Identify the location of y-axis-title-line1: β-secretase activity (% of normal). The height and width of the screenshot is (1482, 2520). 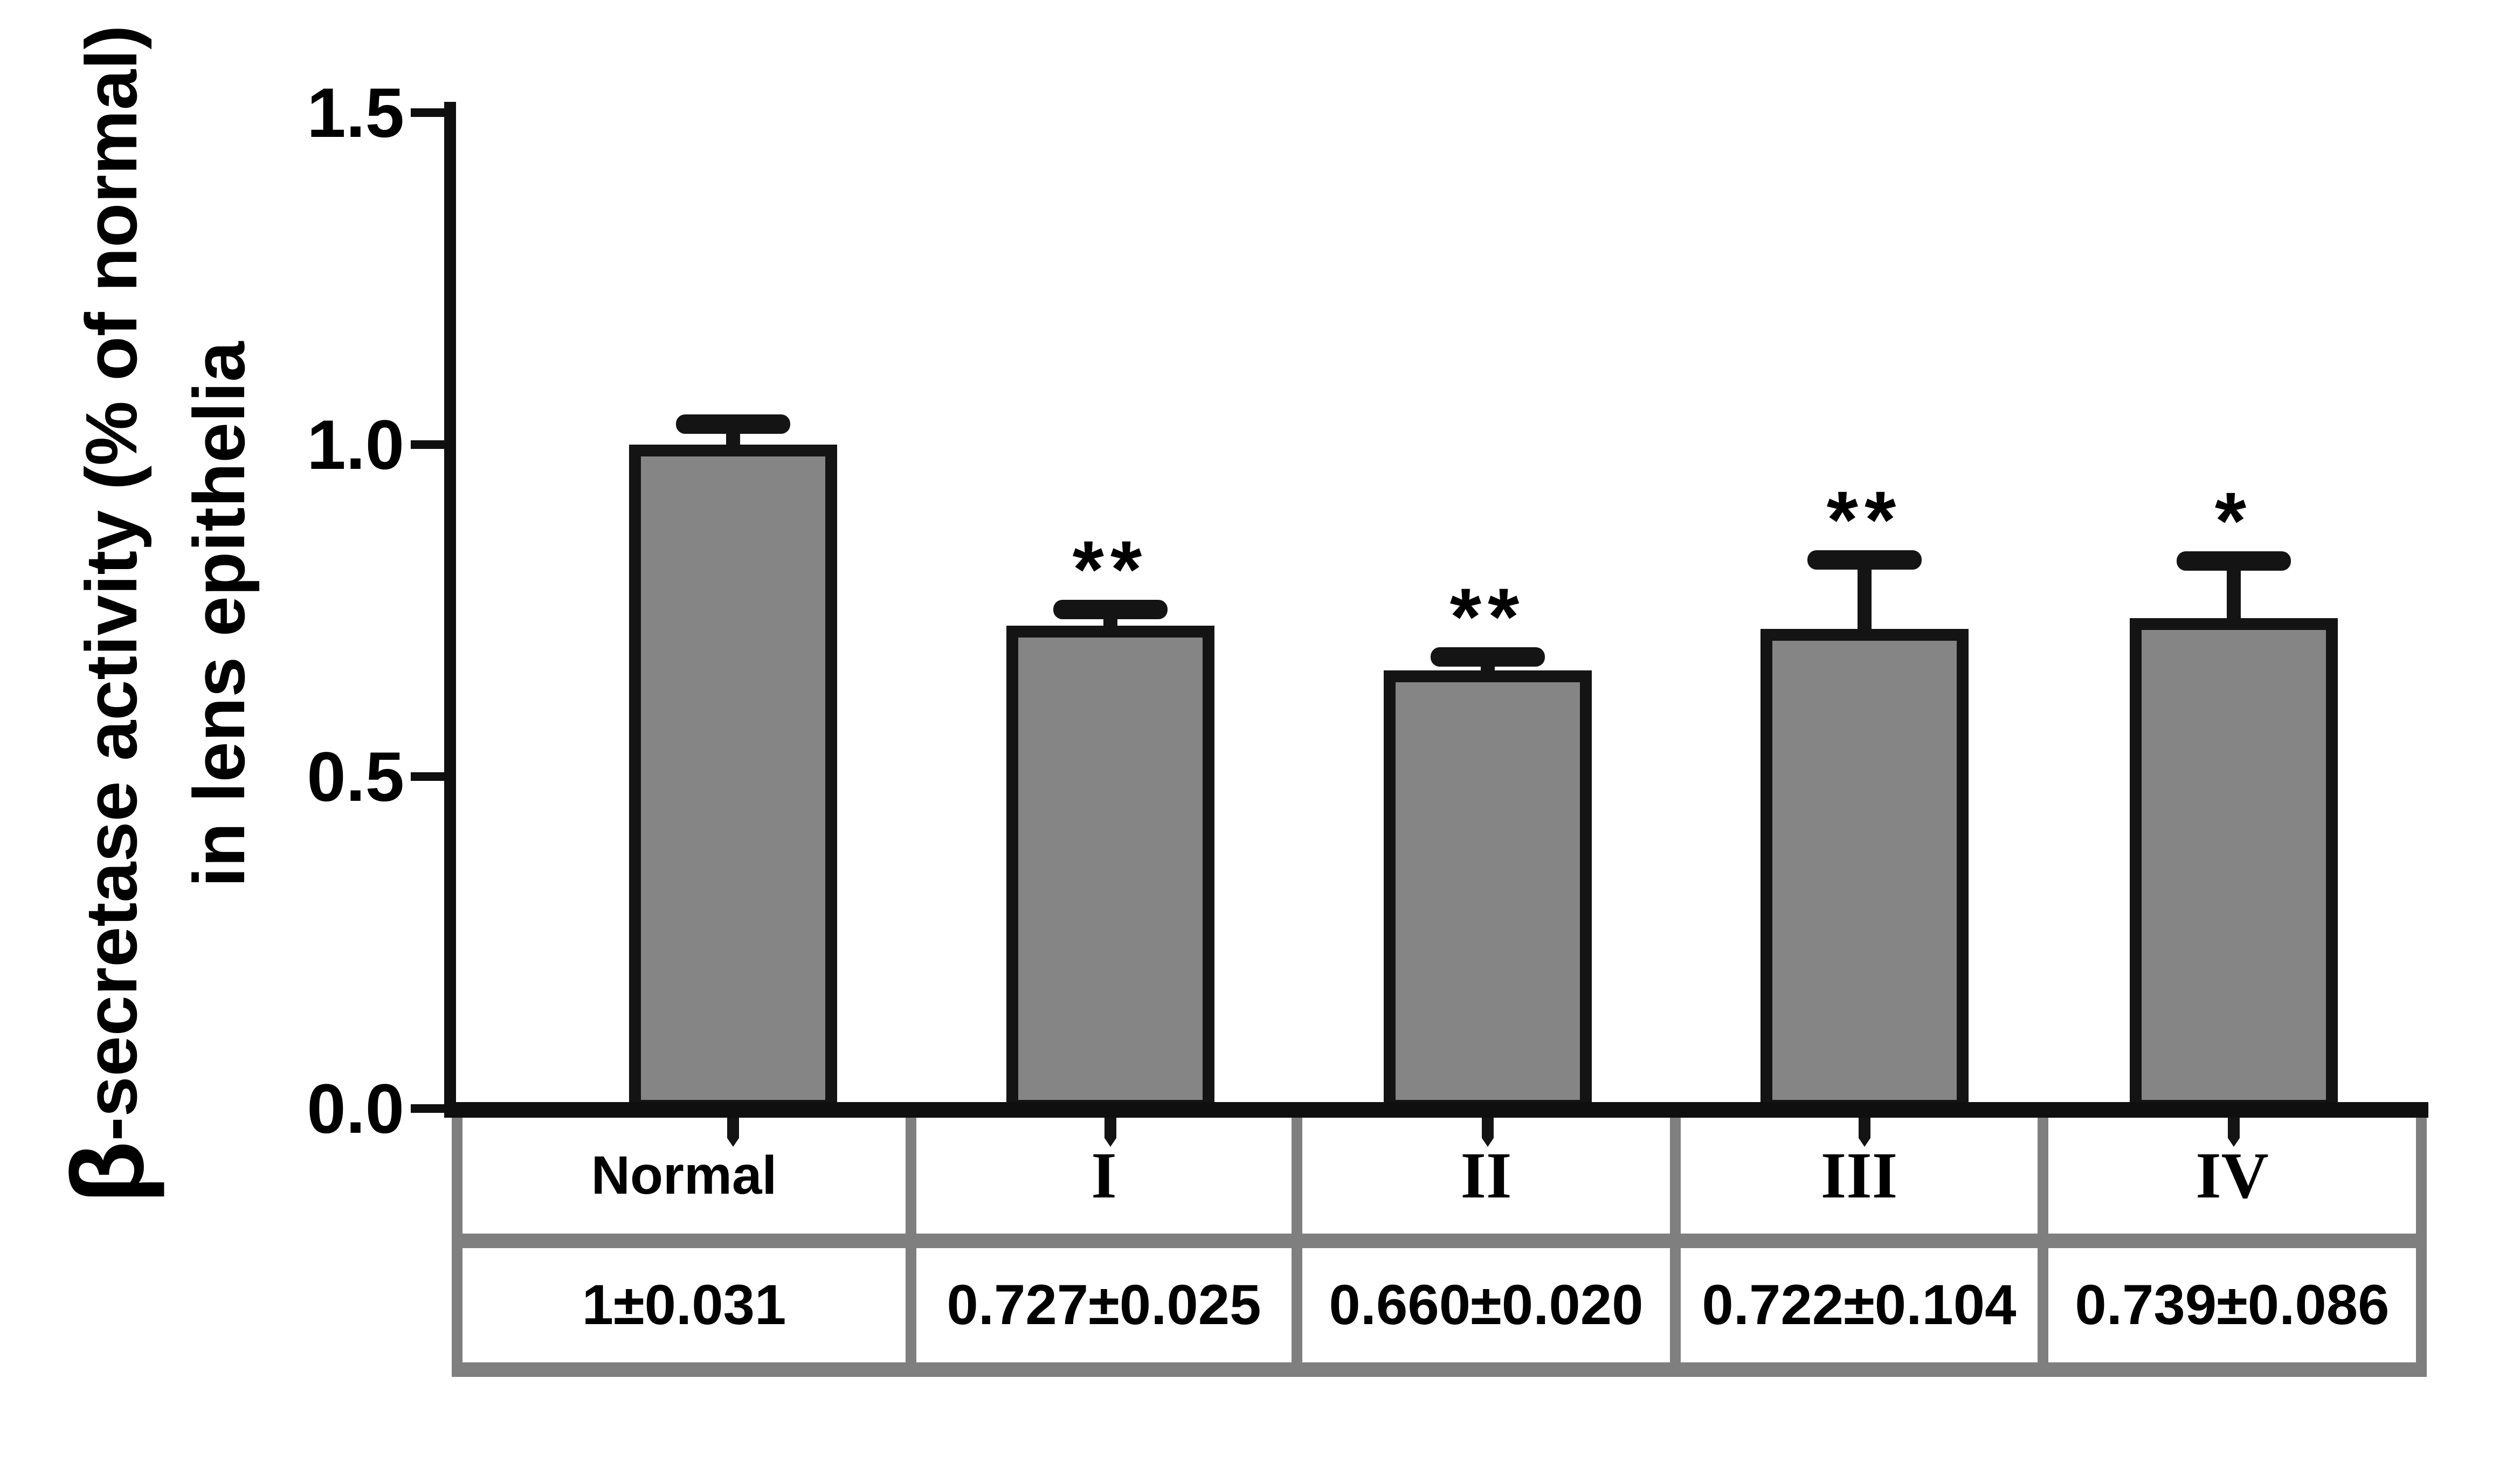
(108, 617).